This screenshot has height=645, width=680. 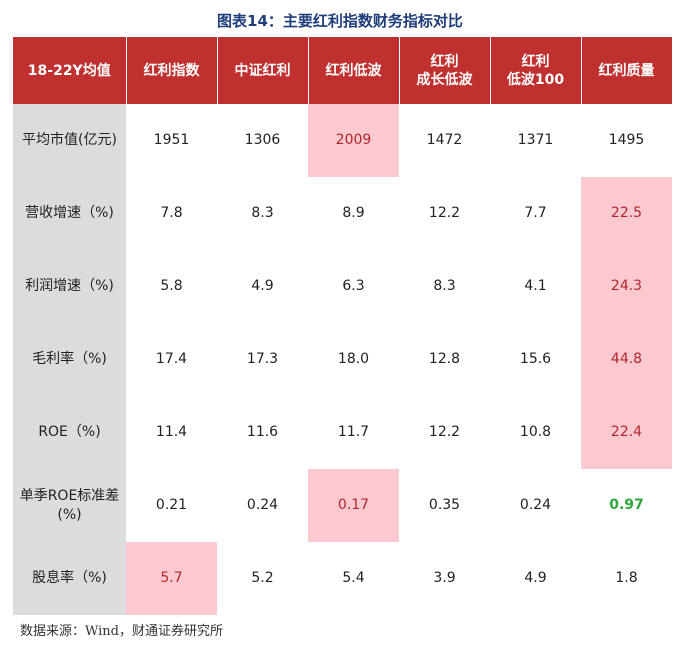 What do you see at coordinates (69, 432) in the screenshot?
I see `row-label: ROE（%)` at bounding box center [69, 432].